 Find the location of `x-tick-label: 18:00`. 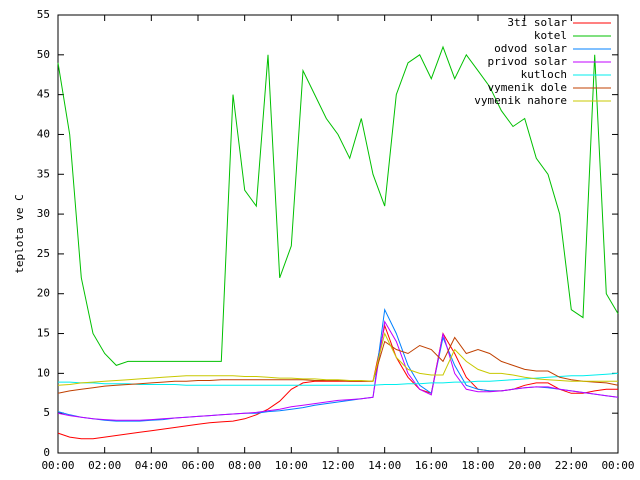

x-tick-label: 18:00 is located at coordinates (477, 465).